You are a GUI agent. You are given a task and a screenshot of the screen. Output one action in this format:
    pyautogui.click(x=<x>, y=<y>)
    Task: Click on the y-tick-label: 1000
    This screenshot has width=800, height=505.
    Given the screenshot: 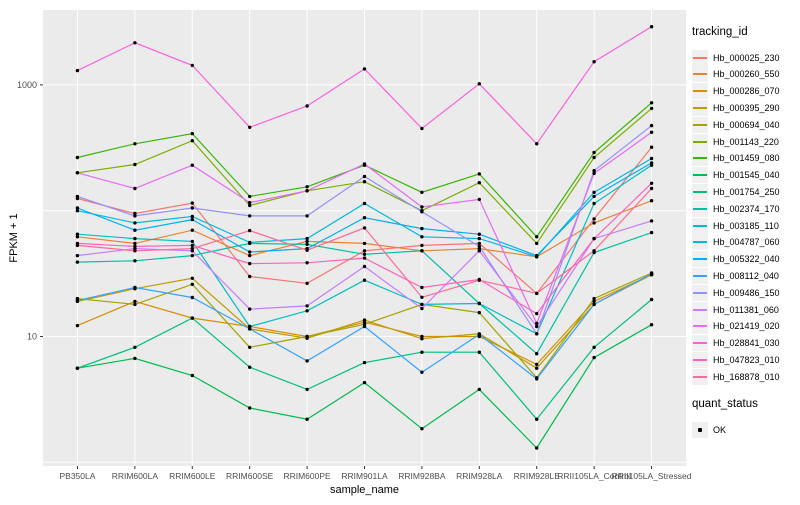 What is the action you would take?
    pyautogui.click(x=27, y=85)
    